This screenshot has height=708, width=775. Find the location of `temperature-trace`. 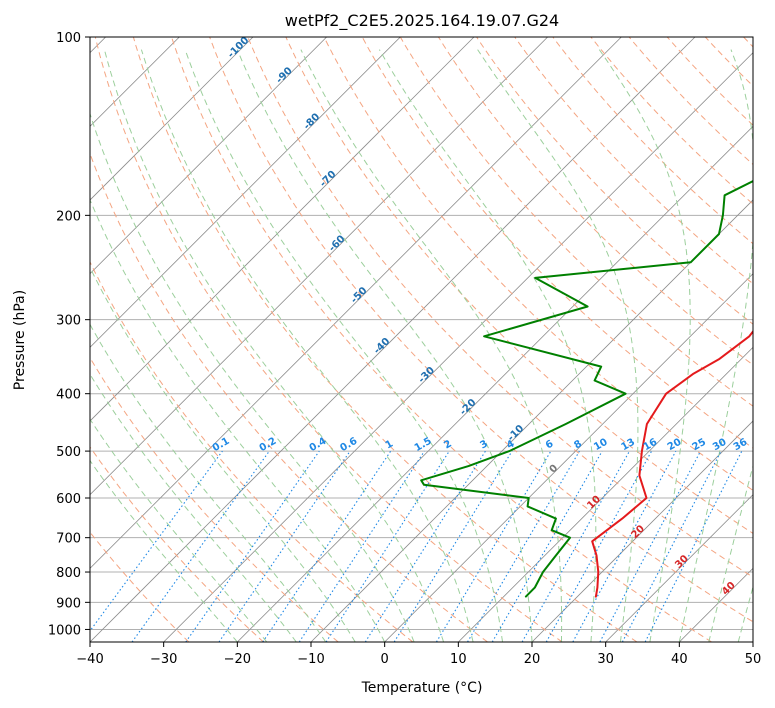

temperature-trace is located at coordinates (672, 463).